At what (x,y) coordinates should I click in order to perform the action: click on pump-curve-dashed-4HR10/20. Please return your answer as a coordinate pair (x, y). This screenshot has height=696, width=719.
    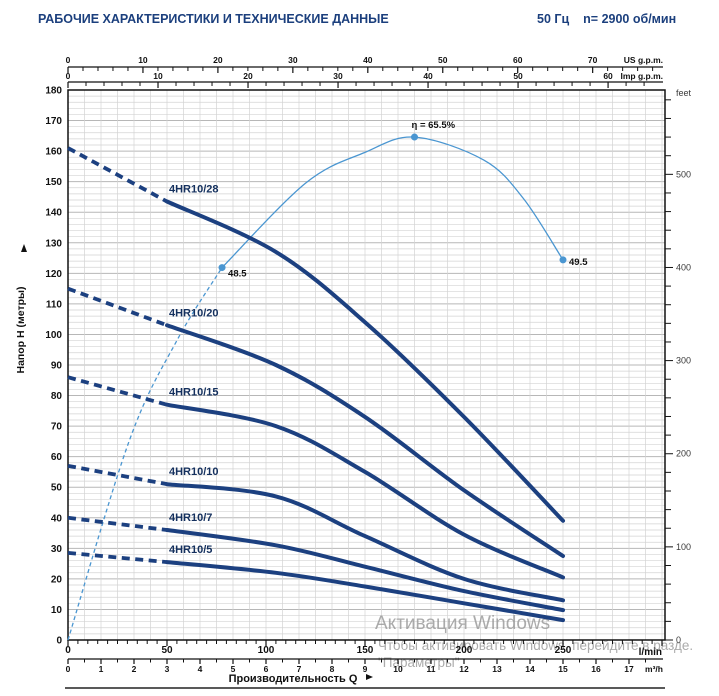
    Looking at the image, I should click on (117, 307).